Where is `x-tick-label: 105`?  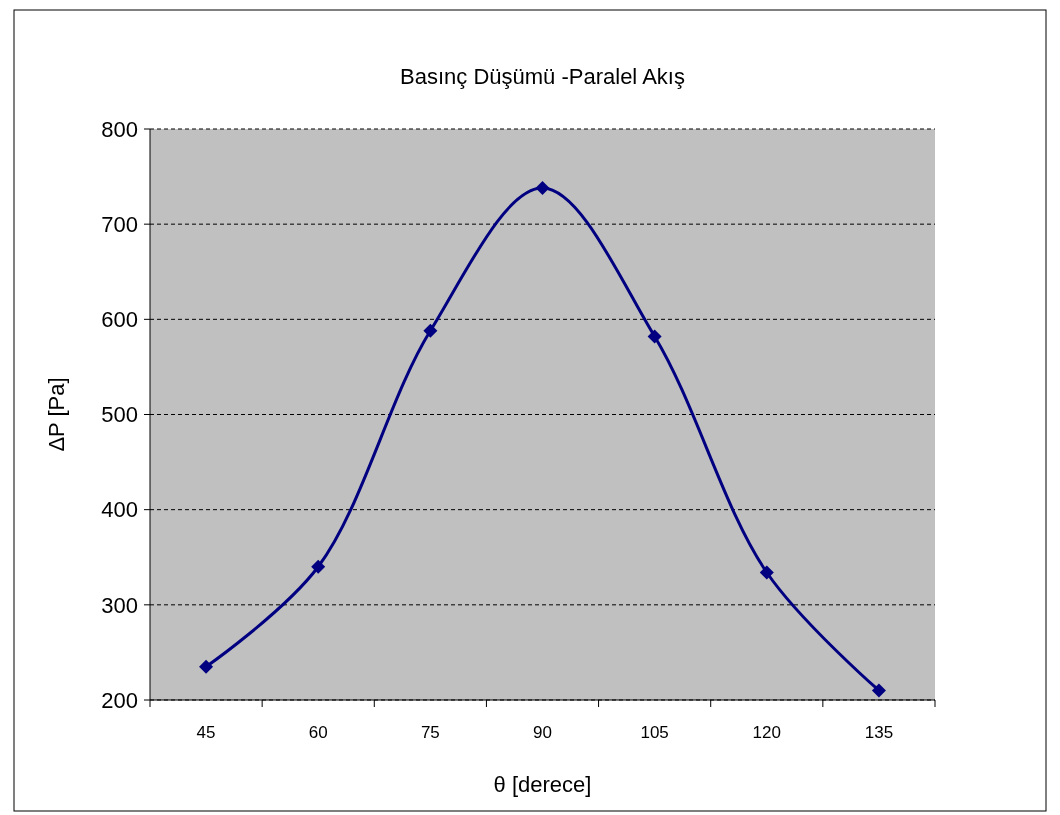 x-tick-label: 105 is located at coordinates (654, 732).